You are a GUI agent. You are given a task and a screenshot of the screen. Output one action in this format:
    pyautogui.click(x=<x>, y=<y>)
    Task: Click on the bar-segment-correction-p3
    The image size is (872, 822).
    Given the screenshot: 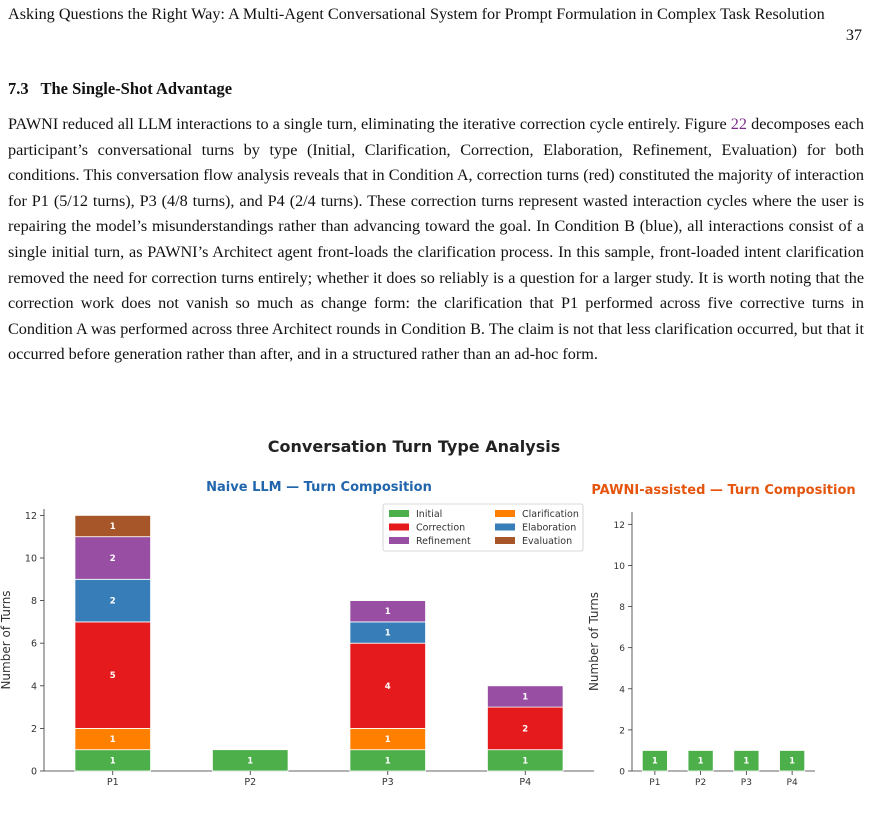 What is the action you would take?
    pyautogui.click(x=387, y=685)
    